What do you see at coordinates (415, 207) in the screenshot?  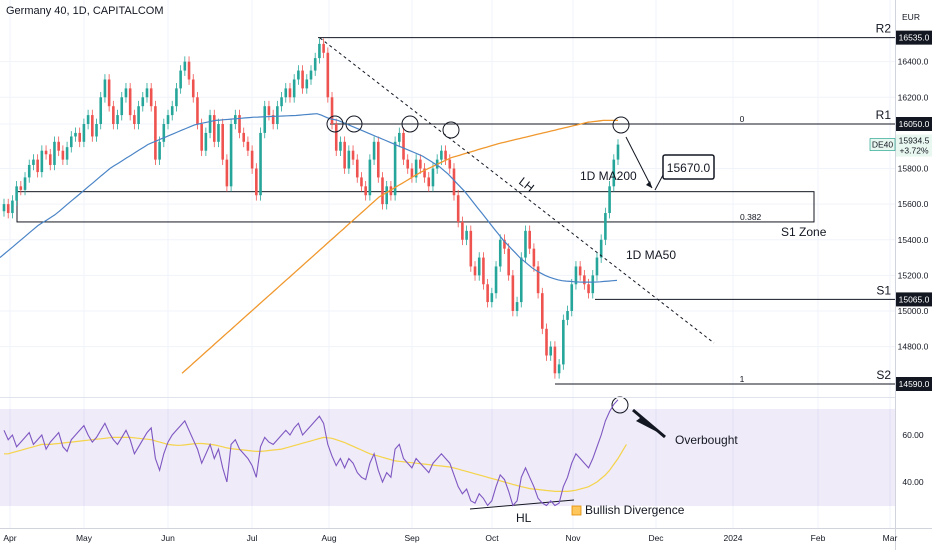 I see `zone-box` at bounding box center [415, 207].